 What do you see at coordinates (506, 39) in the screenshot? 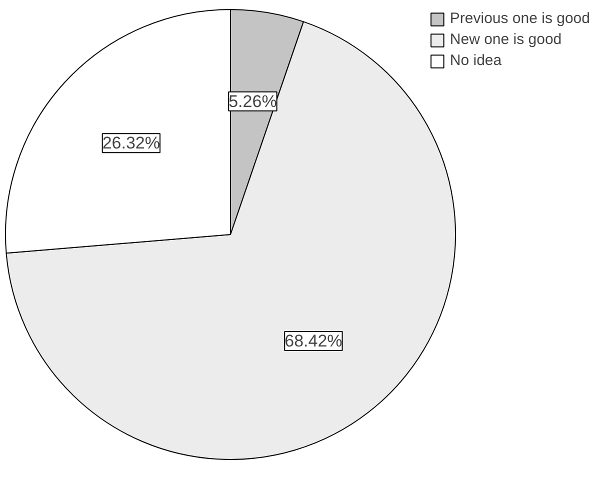
I see `legend-label: New one is good` at bounding box center [506, 39].